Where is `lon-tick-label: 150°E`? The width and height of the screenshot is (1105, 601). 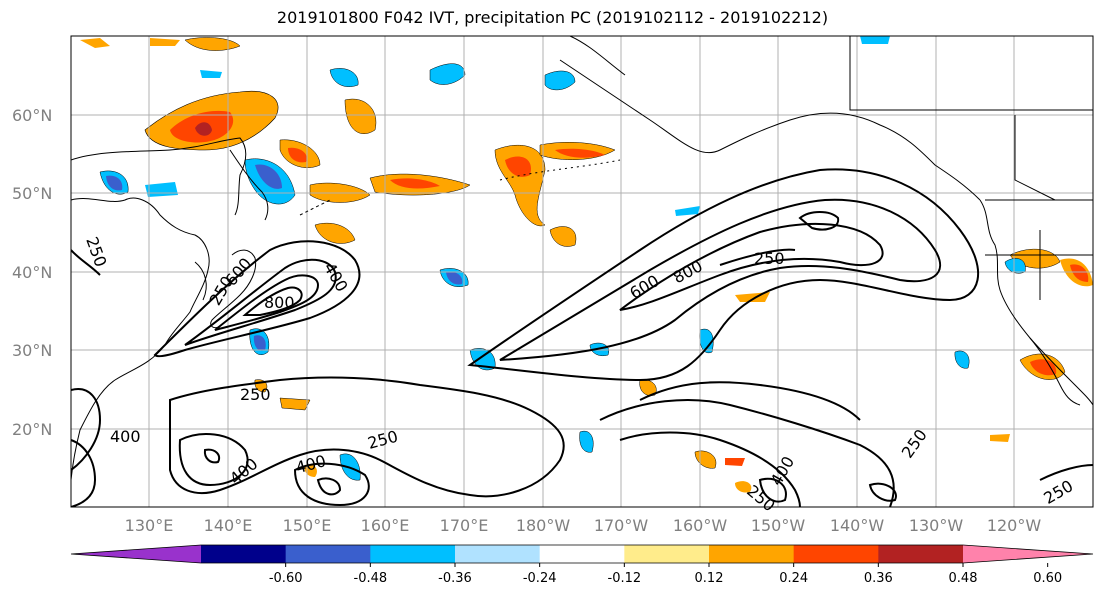
lon-tick-label: 150°E is located at coordinates (307, 525).